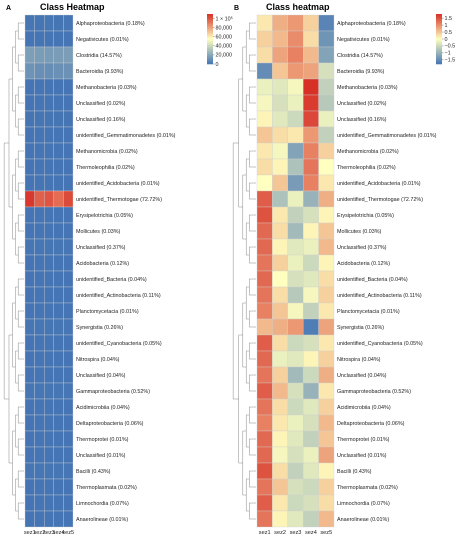 This screenshot has height=550, width=469. Describe the element at coordinates (98, 232) in the screenshot. I see `row-label: Mollicutes (0.03%)` at that location.